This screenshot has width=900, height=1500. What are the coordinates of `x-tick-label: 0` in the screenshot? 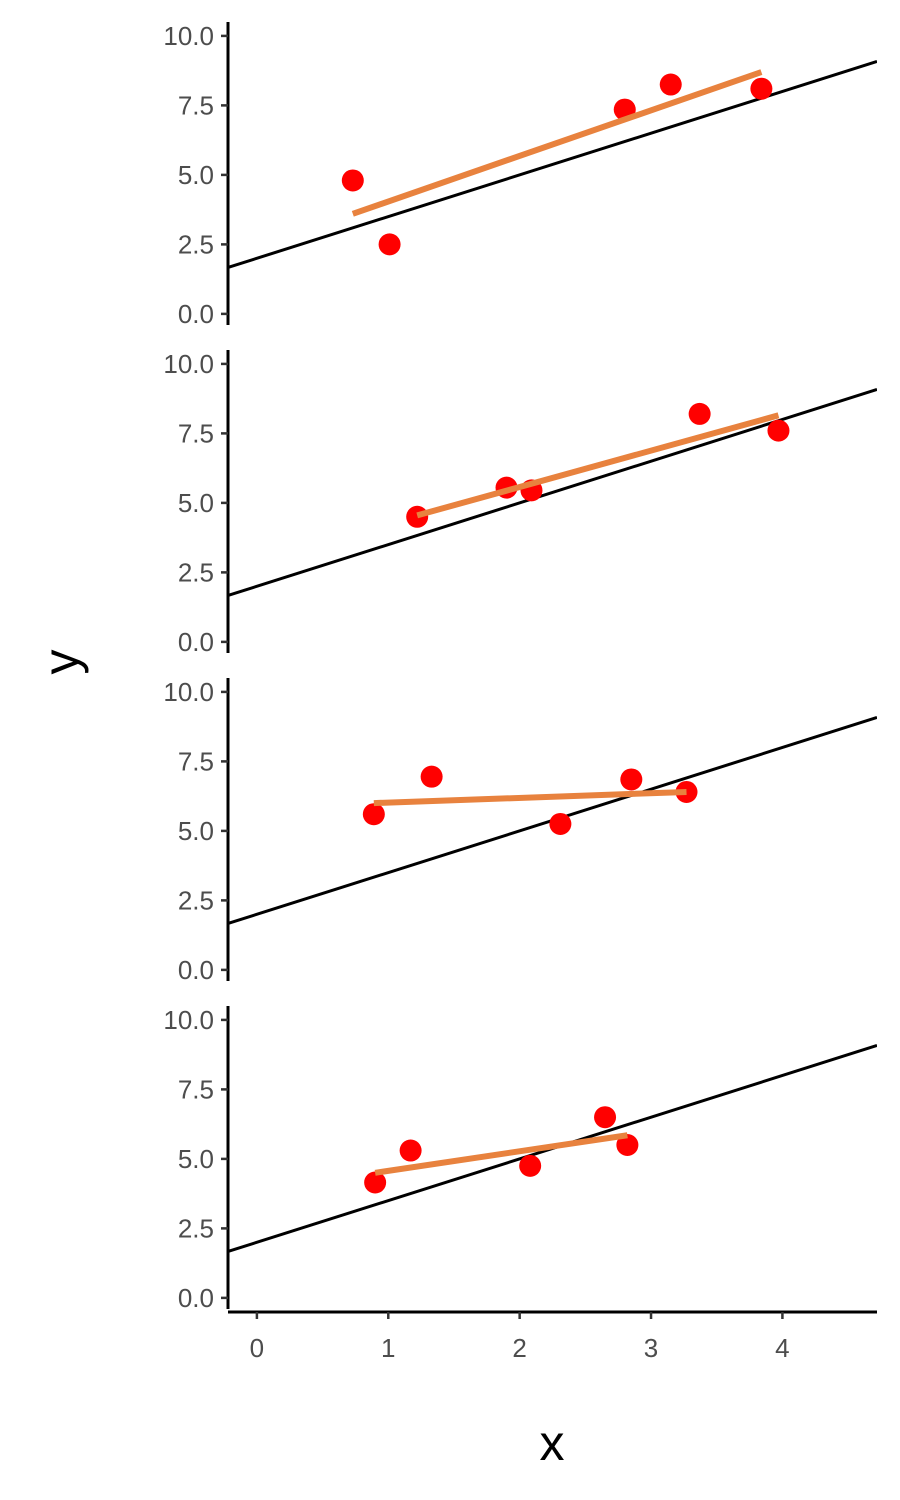 It's located at (257, 1348).